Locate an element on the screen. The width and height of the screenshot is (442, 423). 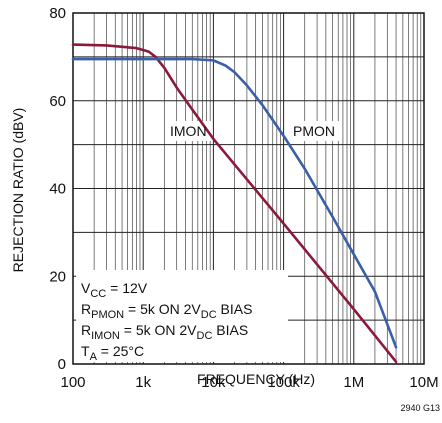
x-tick-label: 1M is located at coordinates (353, 382).